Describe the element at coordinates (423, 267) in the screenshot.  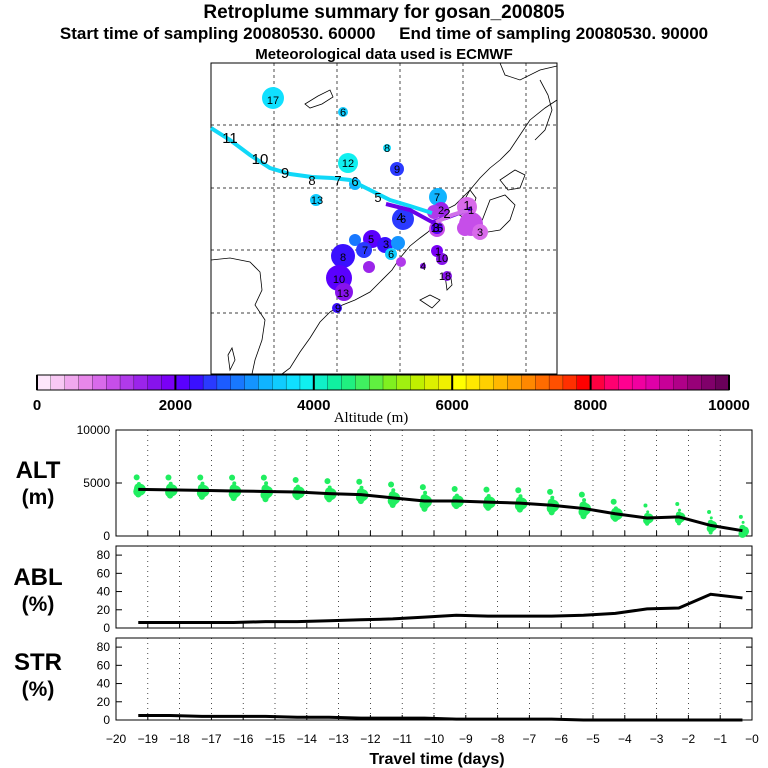
I see `cluster-day-label: 4` at that location.